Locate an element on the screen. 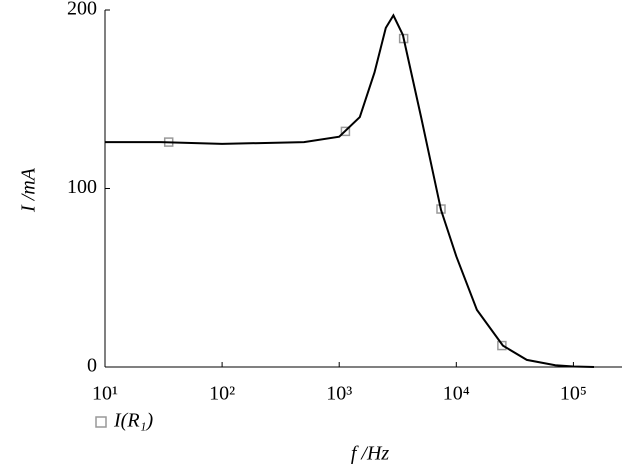  x-tick-label: 10⁵ is located at coordinates (573, 394).